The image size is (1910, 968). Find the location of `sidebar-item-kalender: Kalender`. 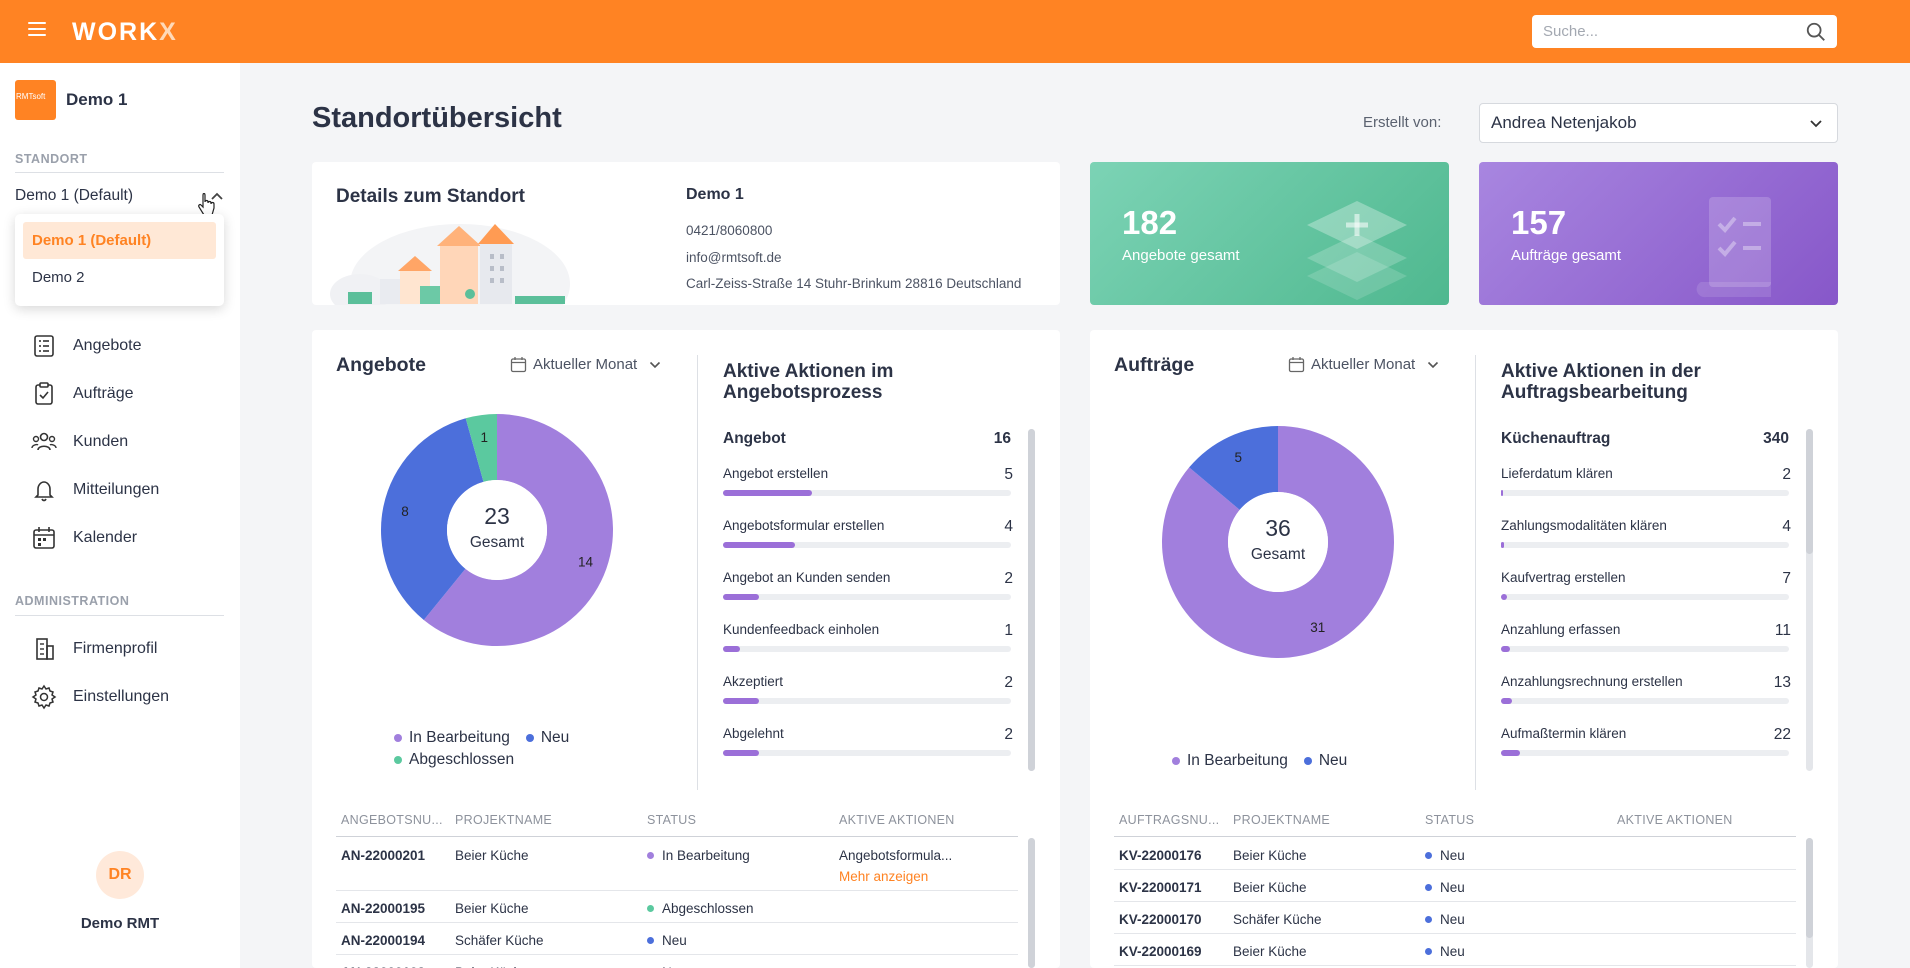

sidebar-item-kalender: Kalender is located at coordinates (83, 538).